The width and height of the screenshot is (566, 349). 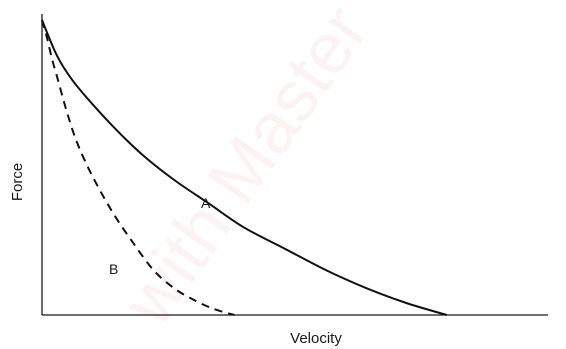 I want to click on curve-label-a: A, so click(x=206, y=203).